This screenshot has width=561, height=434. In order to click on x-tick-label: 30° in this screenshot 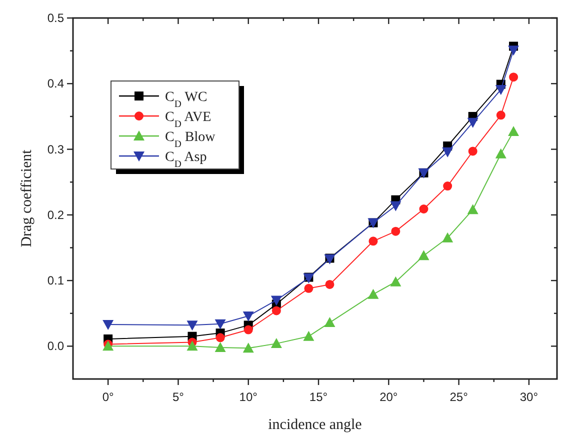, I will do `click(529, 397)`.